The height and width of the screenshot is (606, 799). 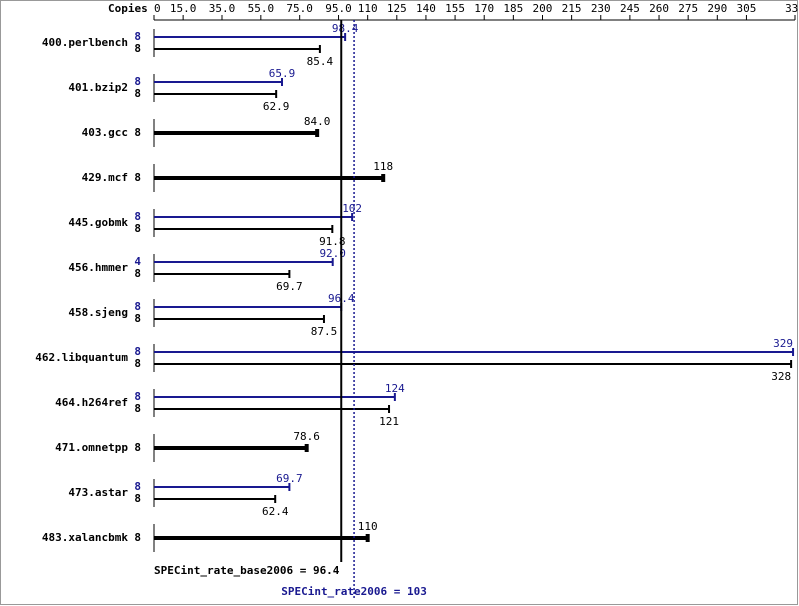 I want to click on x-tick-label: 55.0, so click(x=261, y=8).